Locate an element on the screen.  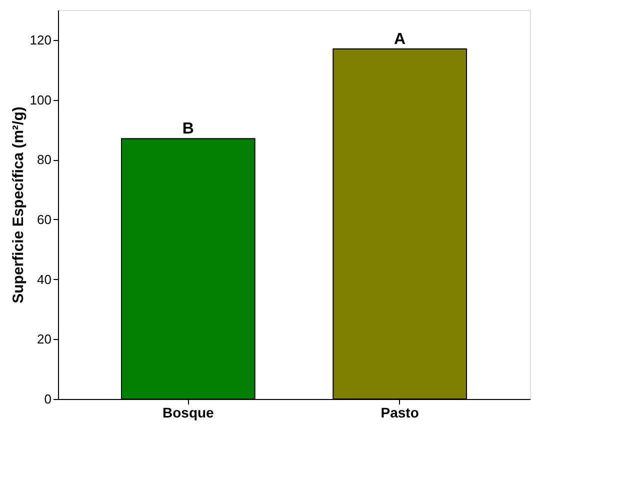
y-axis-title: Superficie Específica (m²/g) is located at coordinates (18, 205).